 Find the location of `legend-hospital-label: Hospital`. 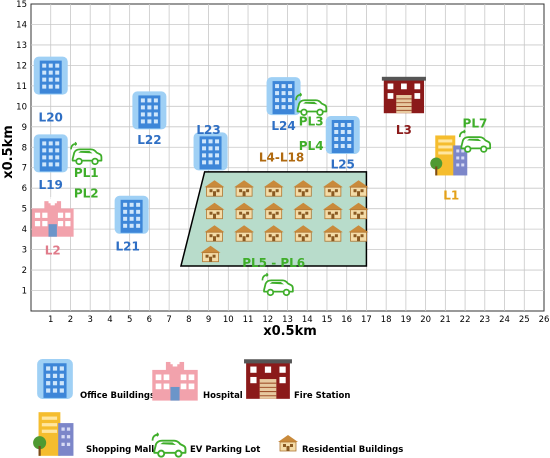

legend-hospital-label: Hospital is located at coordinates (223, 396).